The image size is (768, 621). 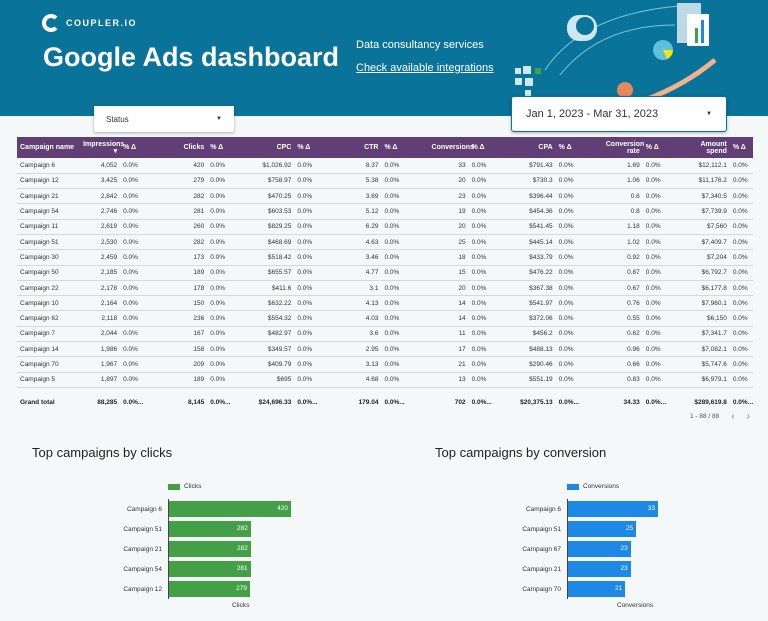 What do you see at coordinates (602, 529) in the screenshot?
I see `bar: 25` at bounding box center [602, 529].